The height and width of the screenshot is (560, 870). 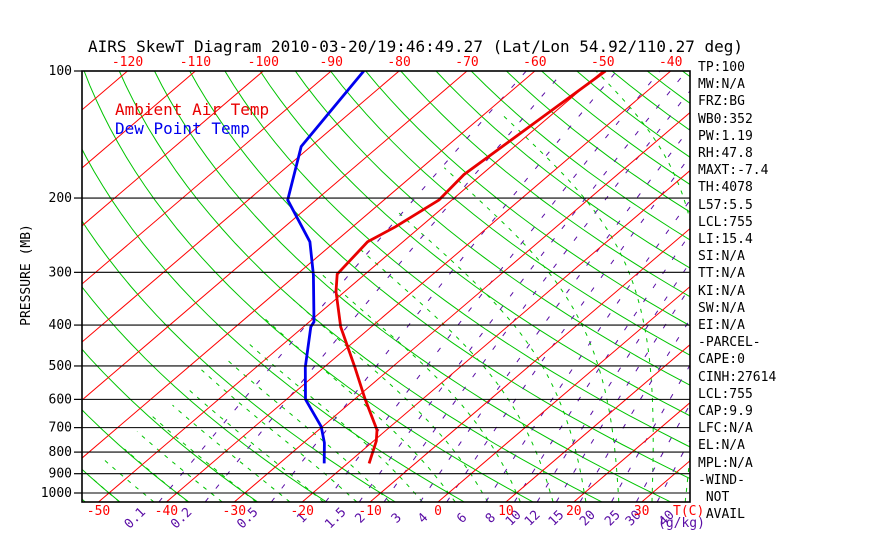 I want to click on svg-text: -80, so click(x=398, y=62).